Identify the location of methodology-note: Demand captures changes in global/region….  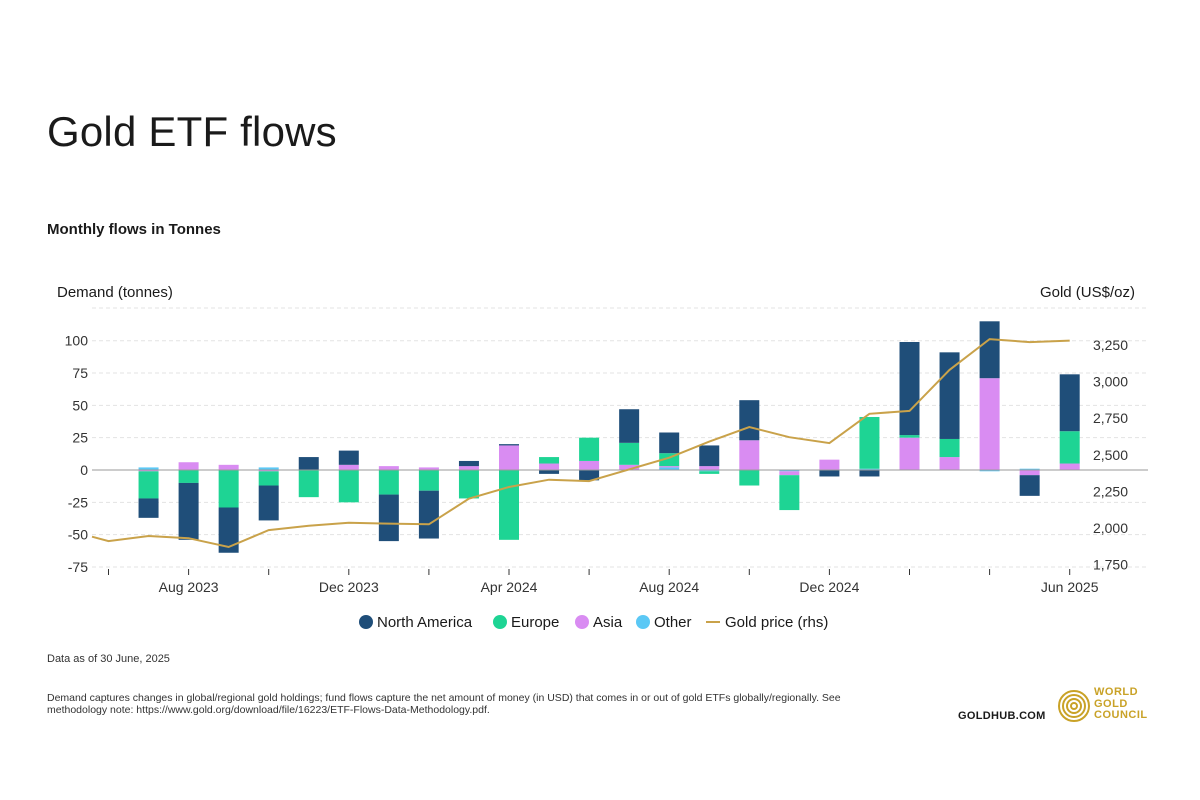
(444, 704).